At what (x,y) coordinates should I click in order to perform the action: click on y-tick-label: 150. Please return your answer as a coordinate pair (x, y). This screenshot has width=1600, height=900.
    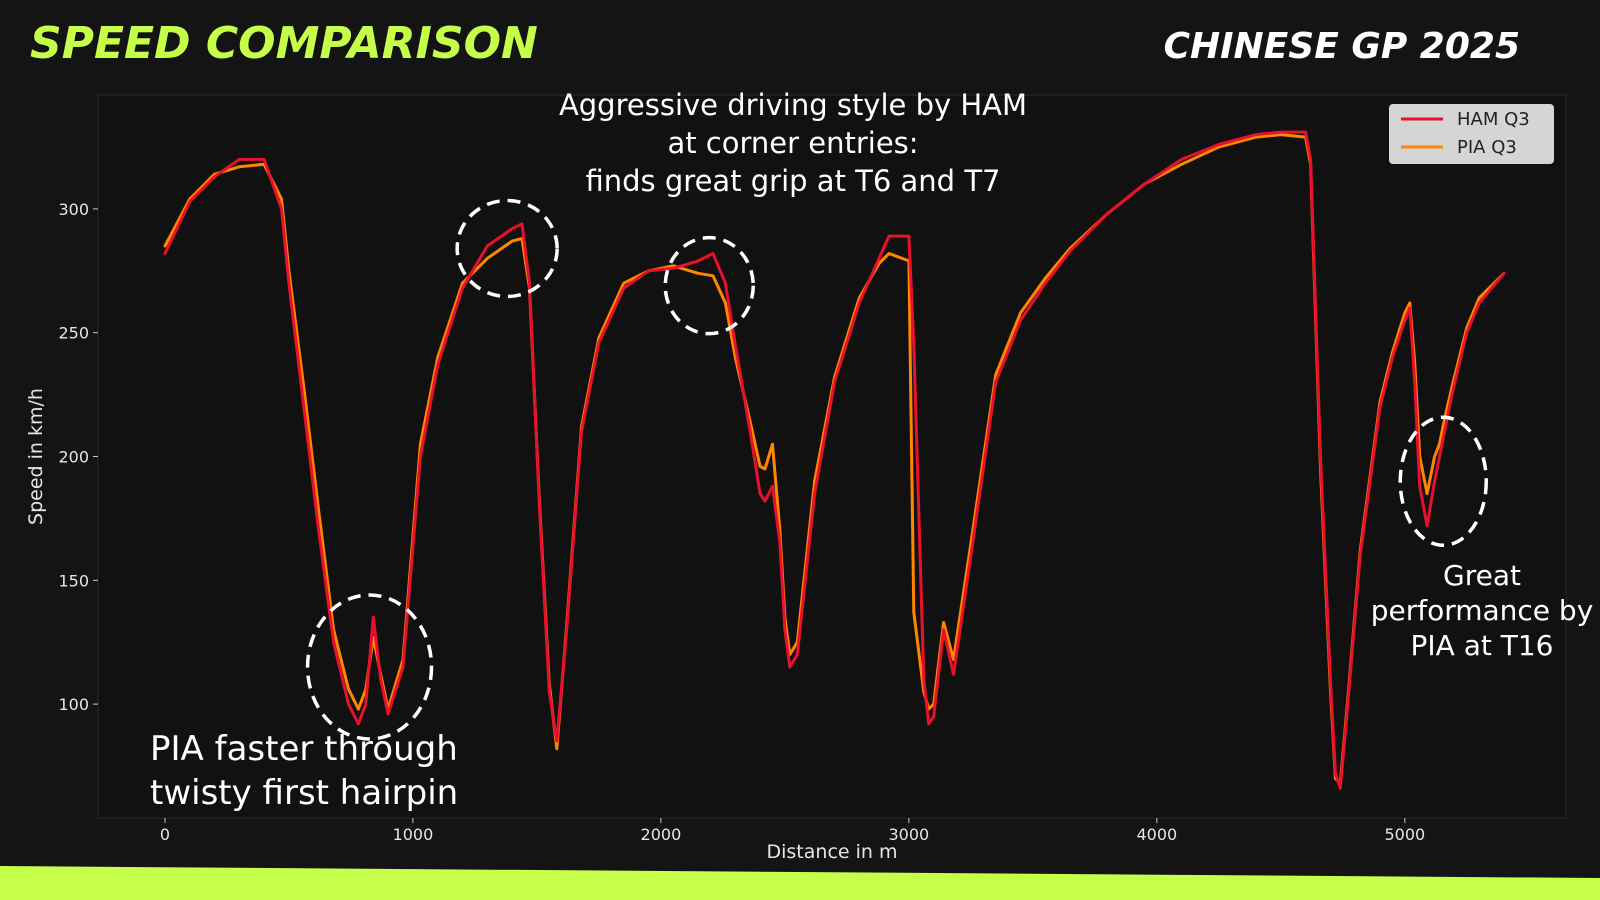
    Looking at the image, I should click on (73, 580).